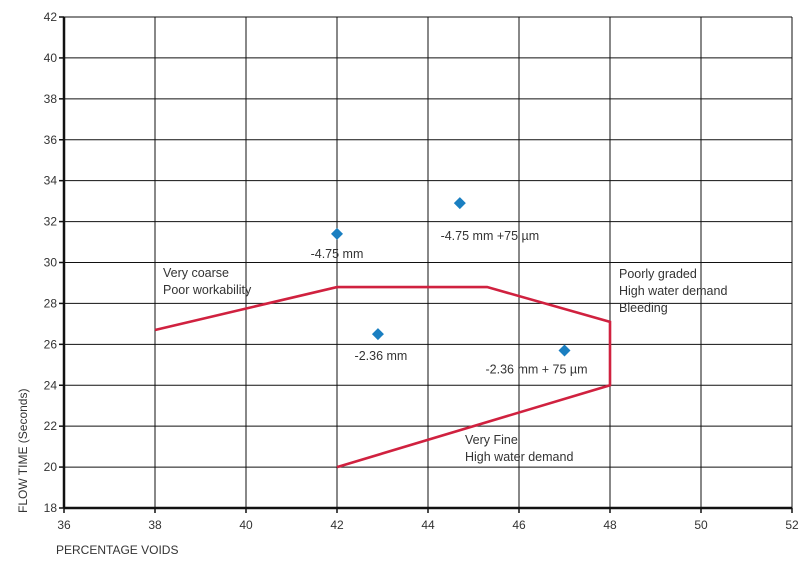 The height and width of the screenshot is (563, 808). What do you see at coordinates (23, 451) in the screenshot?
I see `y-axis-label: FLOW TIME (Seconds)` at bounding box center [23, 451].